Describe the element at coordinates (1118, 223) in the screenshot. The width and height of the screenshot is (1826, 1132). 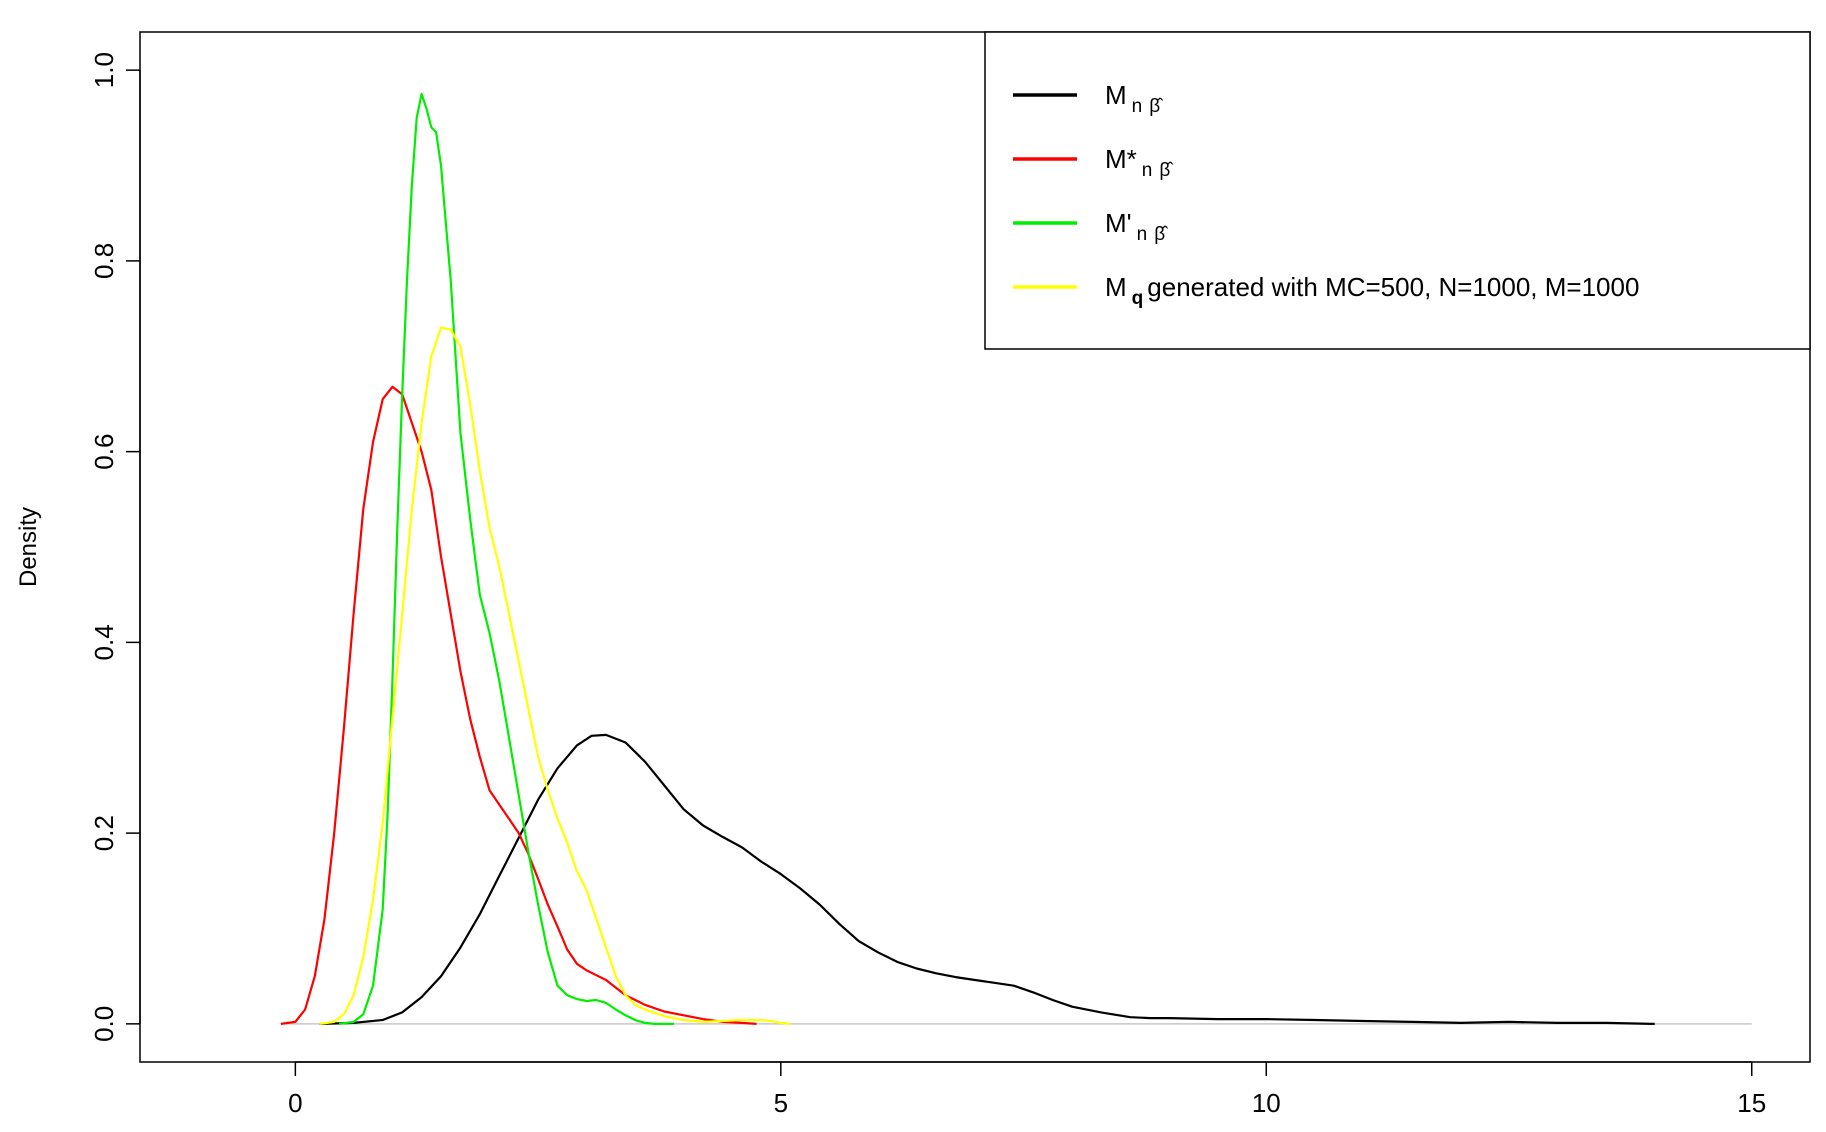
I see `legend-label-main: M'` at that location.